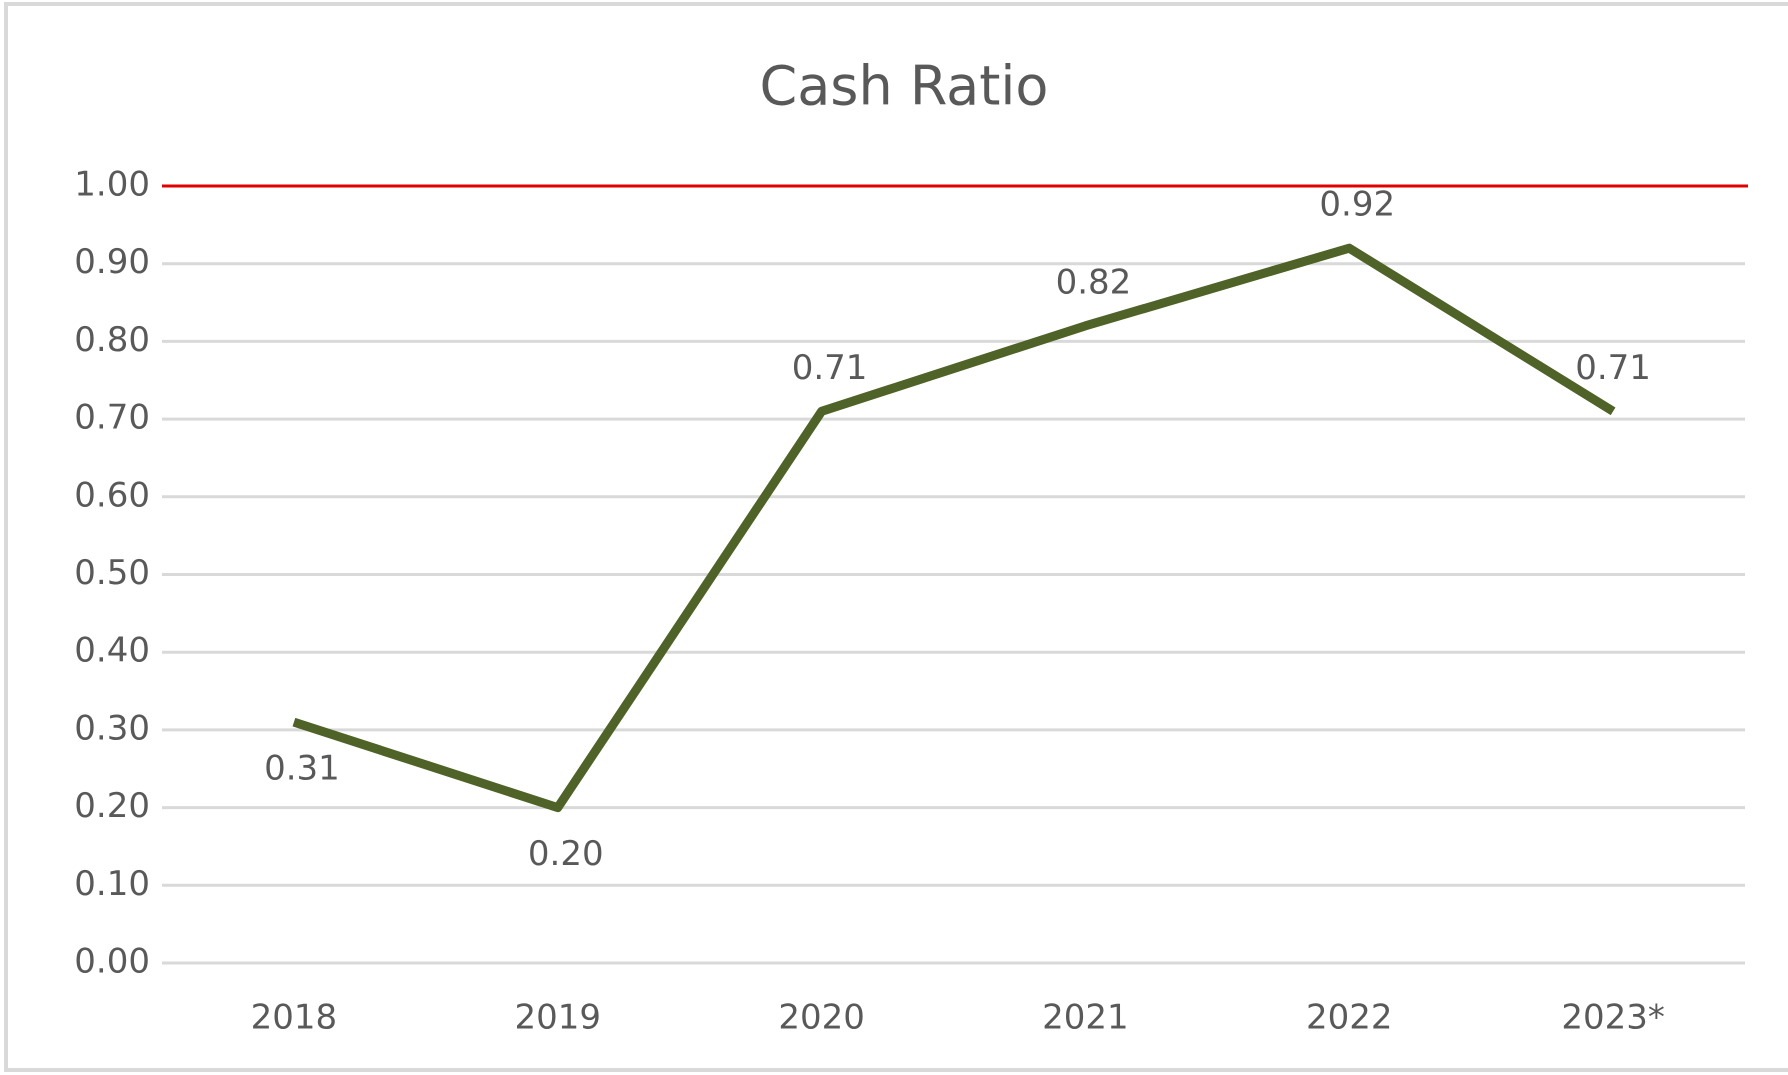  Describe the element at coordinates (1613, 1018) in the screenshot. I see `x-tick-label: 2023*` at that location.